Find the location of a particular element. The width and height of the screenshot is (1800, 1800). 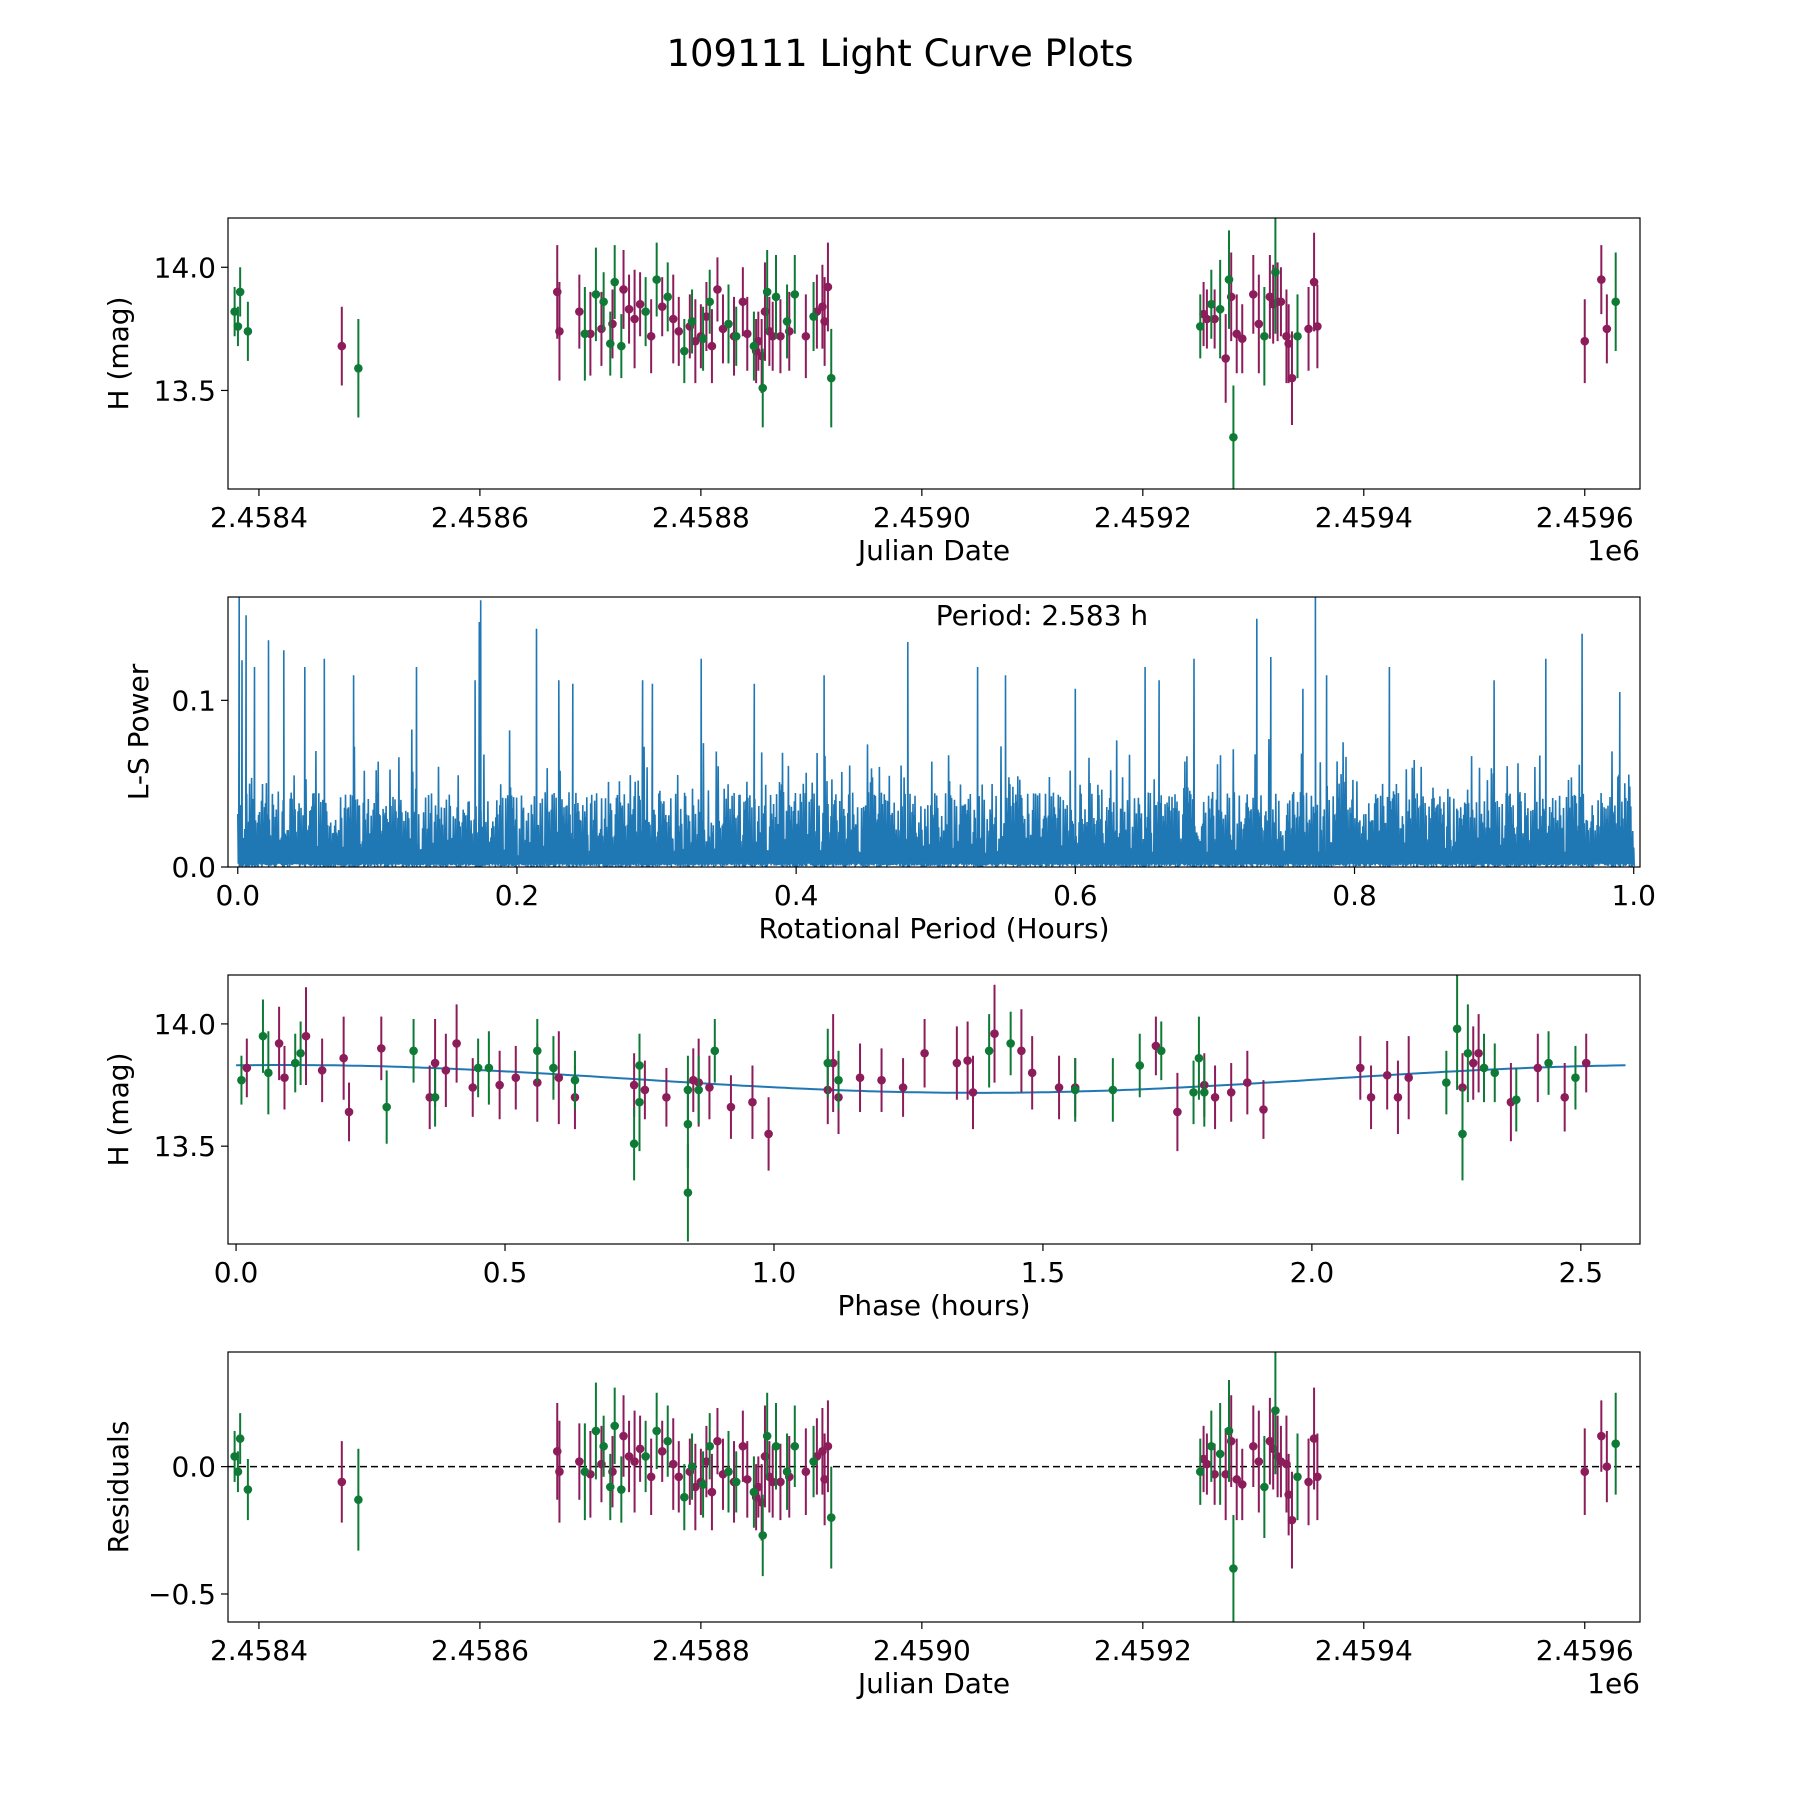

x-tick-label: 0.8 is located at coordinates (1354, 895).